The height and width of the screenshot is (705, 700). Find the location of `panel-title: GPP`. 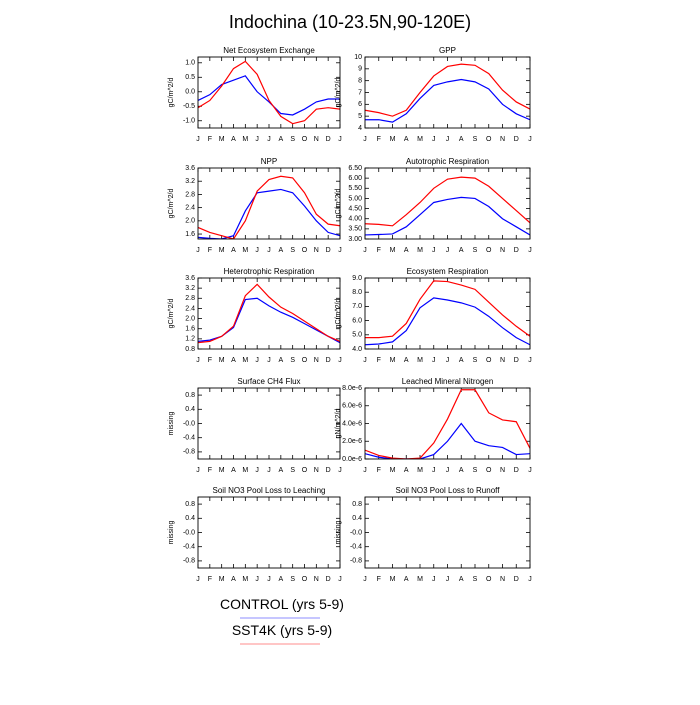

panel-title: GPP is located at coordinates (447, 50).